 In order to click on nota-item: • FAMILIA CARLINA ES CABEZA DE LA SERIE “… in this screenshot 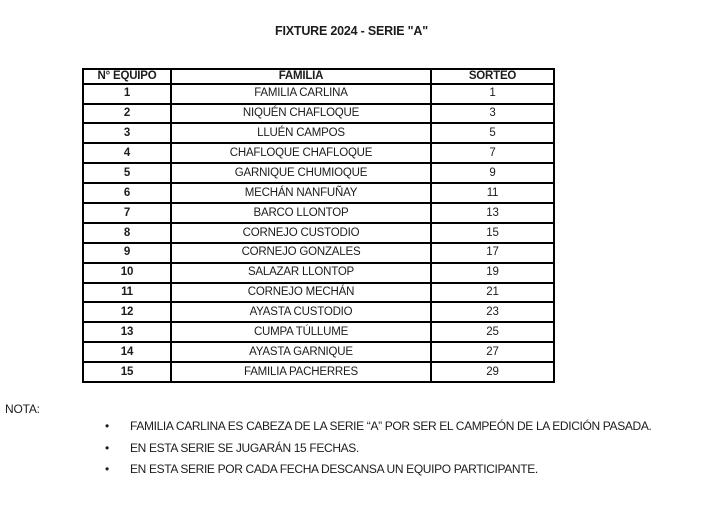, I will do `click(402, 426)`.